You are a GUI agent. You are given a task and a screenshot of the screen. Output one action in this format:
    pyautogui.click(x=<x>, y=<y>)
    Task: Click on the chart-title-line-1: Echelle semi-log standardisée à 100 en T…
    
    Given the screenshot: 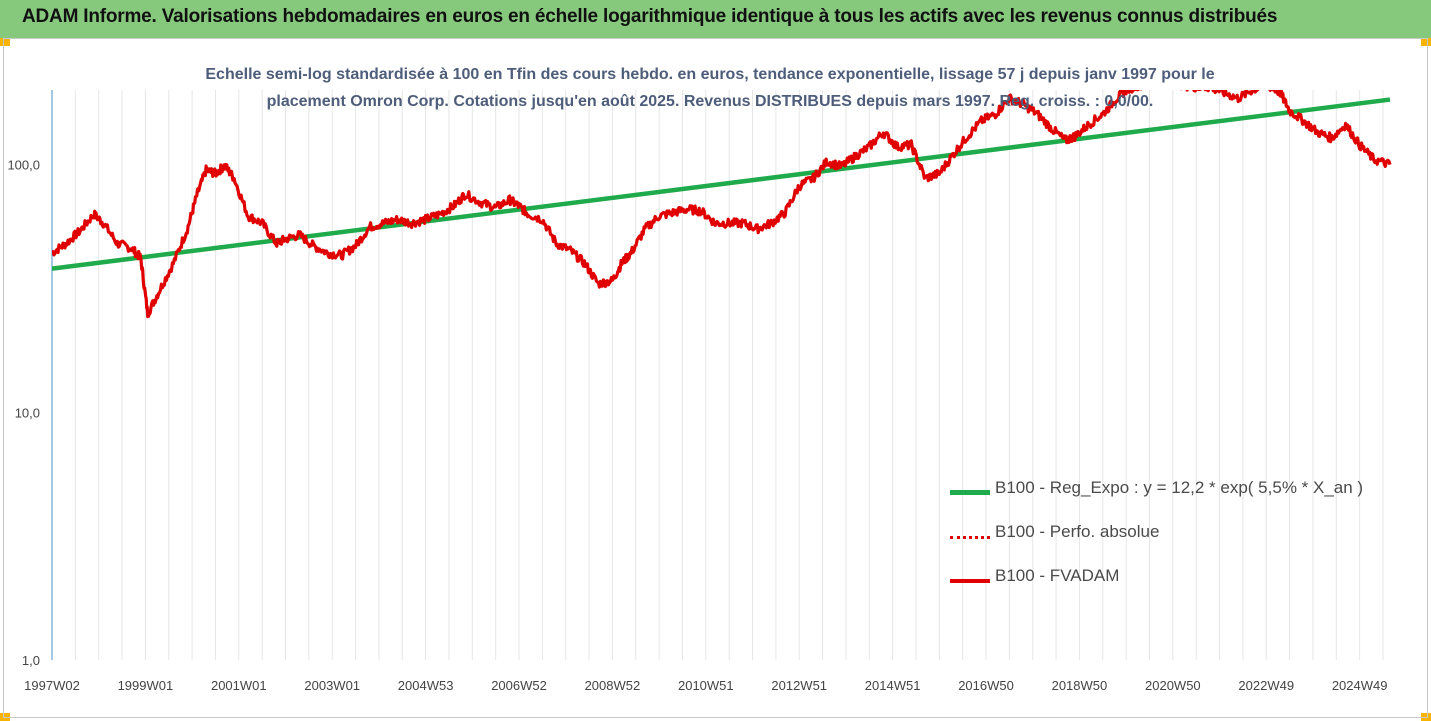 What is the action you would take?
    pyautogui.click(x=710, y=74)
    